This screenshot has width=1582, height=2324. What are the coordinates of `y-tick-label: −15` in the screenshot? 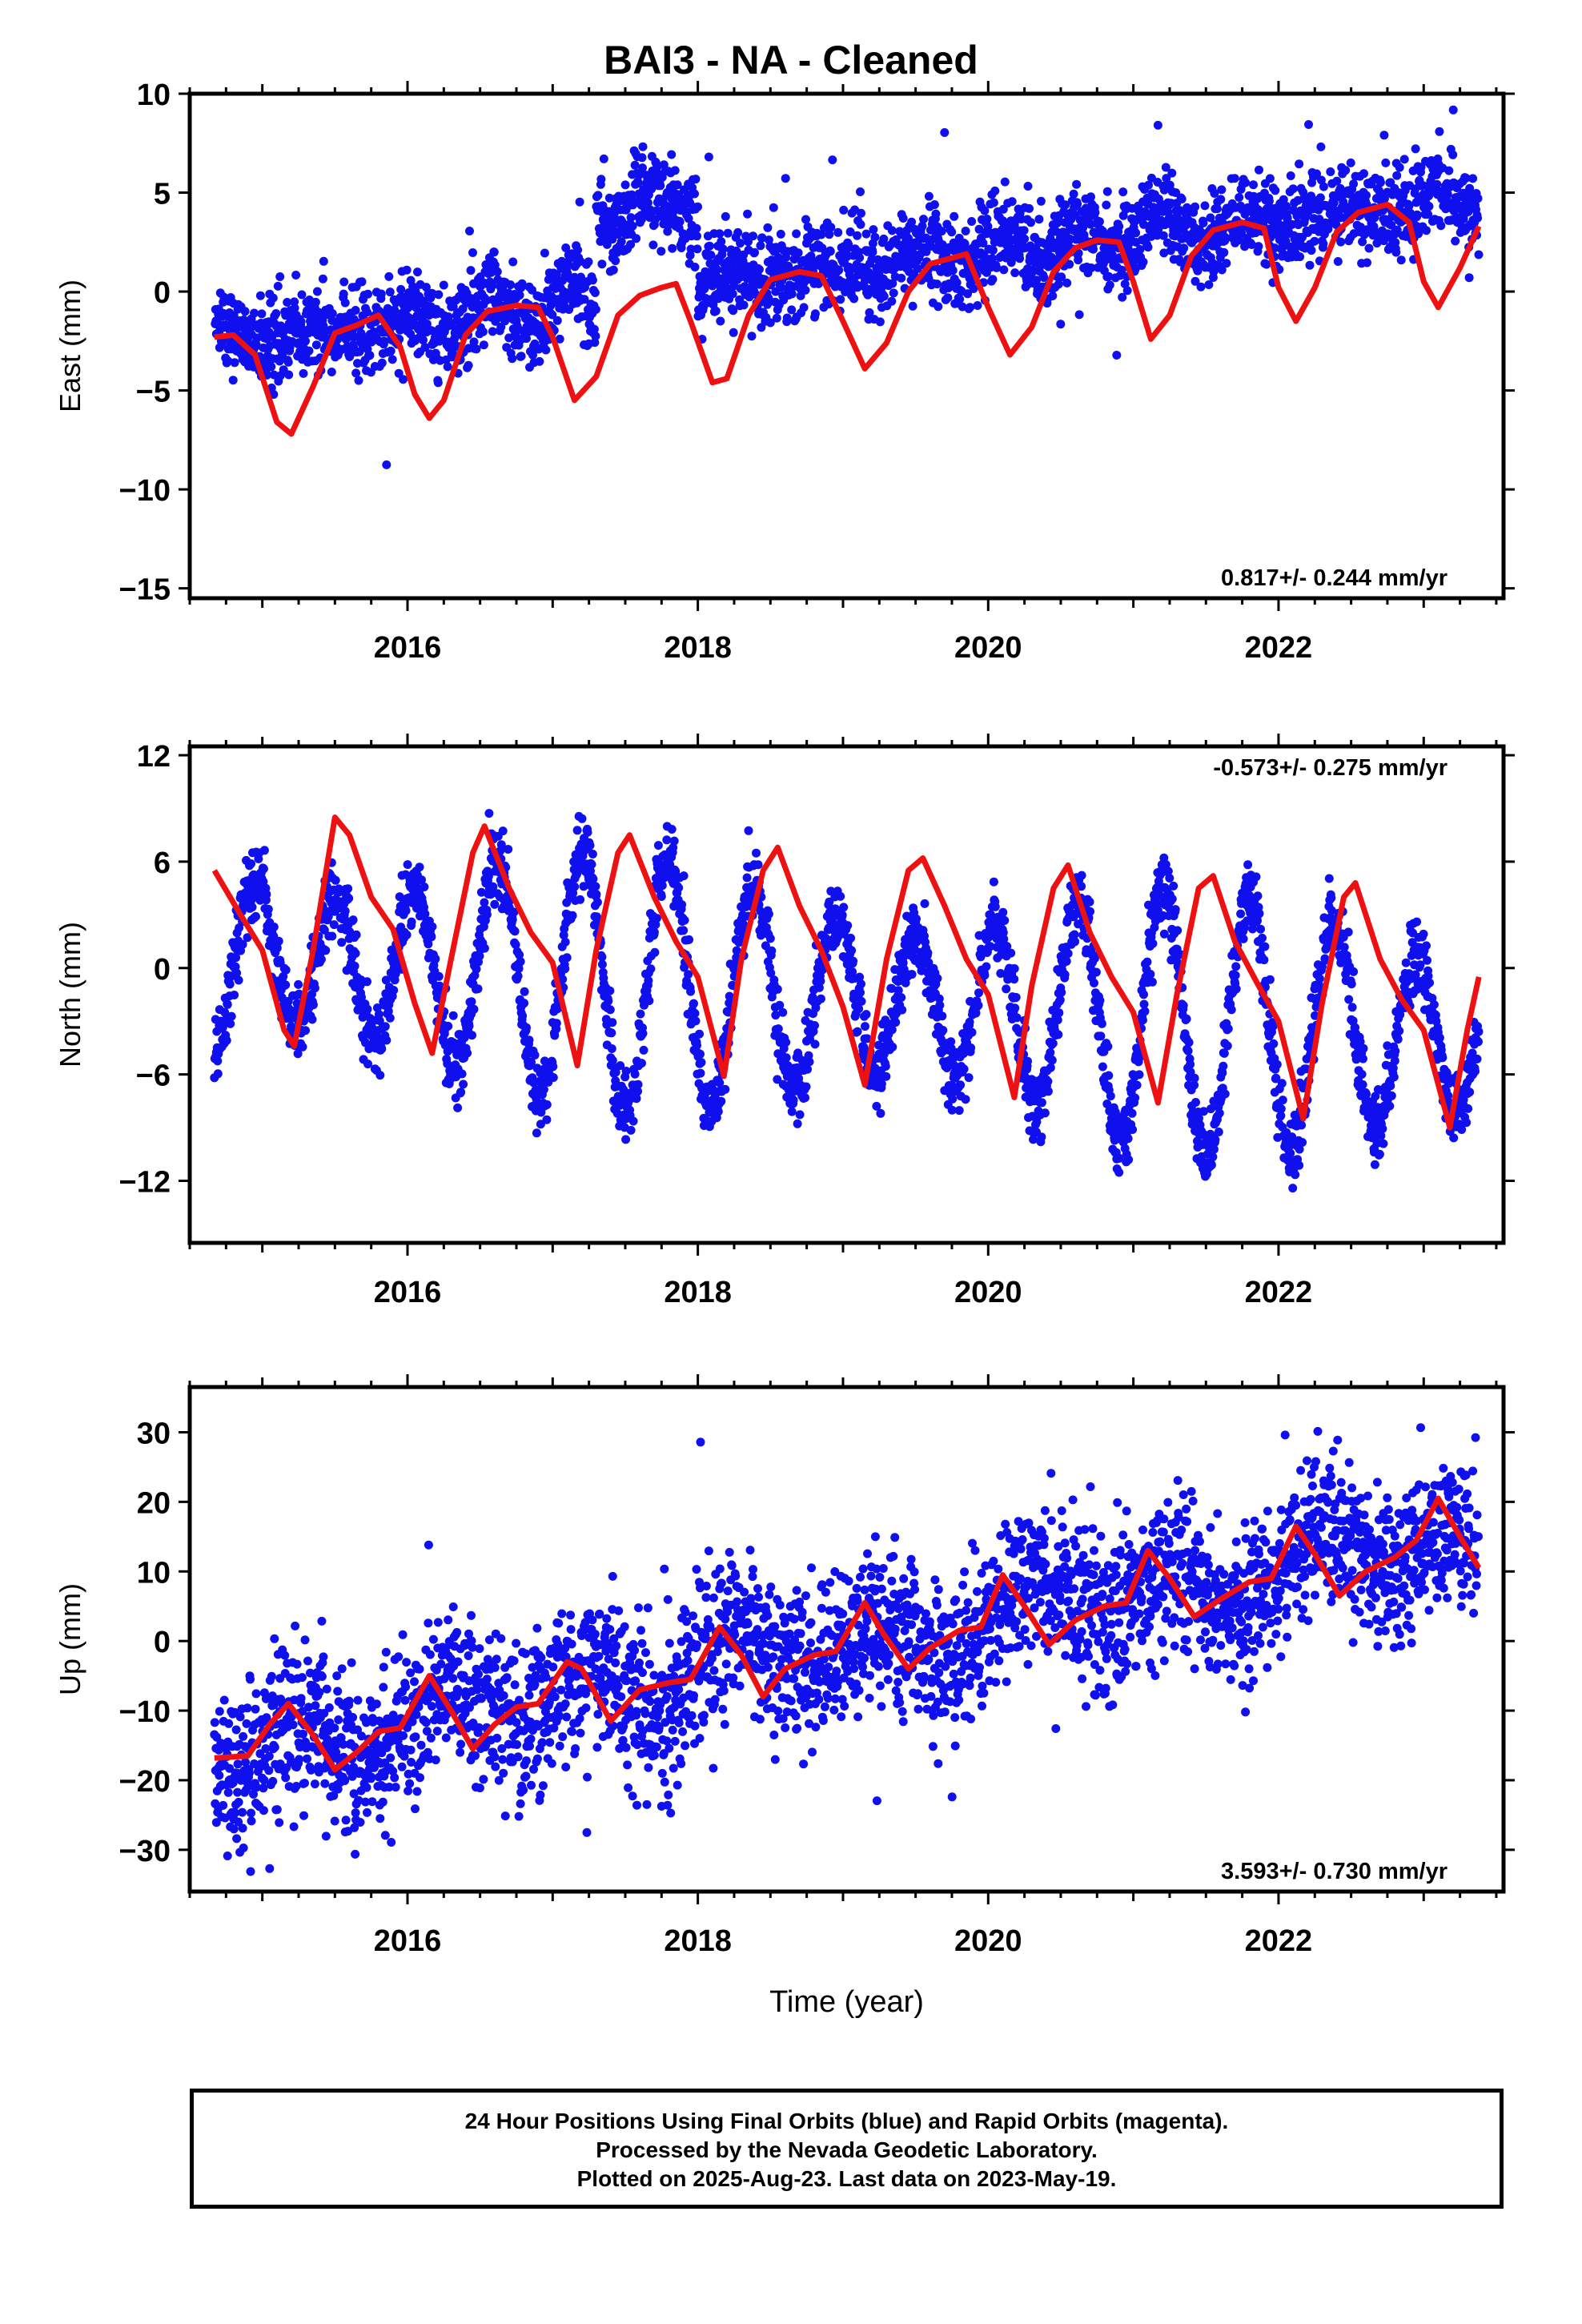 It's located at (145, 590).